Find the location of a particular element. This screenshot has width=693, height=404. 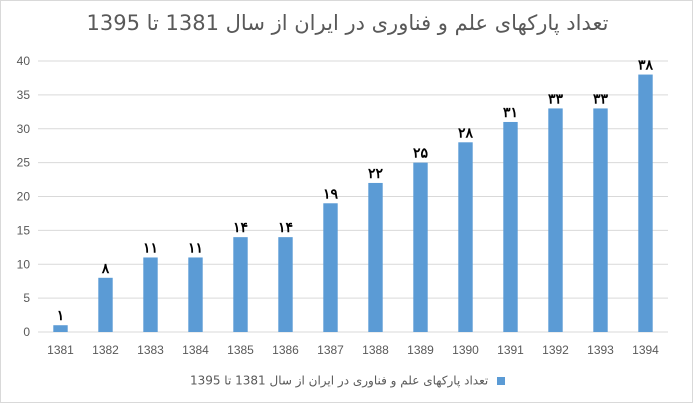

x-tick-label: 1389 is located at coordinates (420, 350).